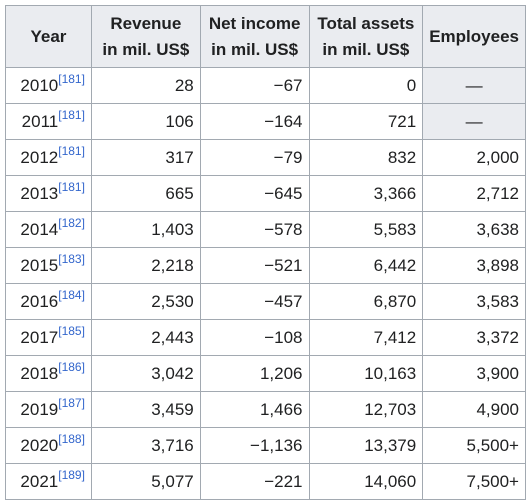 This screenshot has height=502, width=526. Describe the element at coordinates (145, 36) in the screenshot. I see `revenue-header: Revenue in mil. US$` at that location.